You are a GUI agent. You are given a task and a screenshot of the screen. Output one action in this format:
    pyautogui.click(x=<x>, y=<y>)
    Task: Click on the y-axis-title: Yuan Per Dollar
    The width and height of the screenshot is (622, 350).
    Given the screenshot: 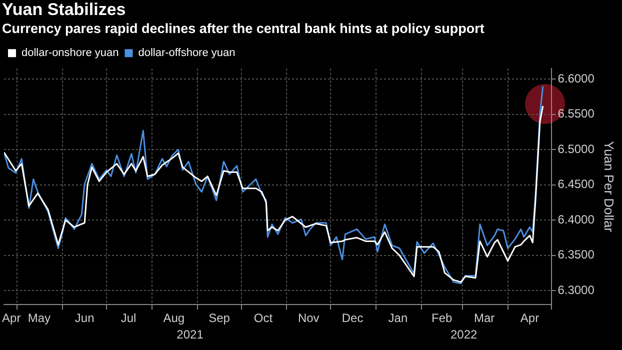 What is the action you would take?
    pyautogui.click(x=609, y=187)
    